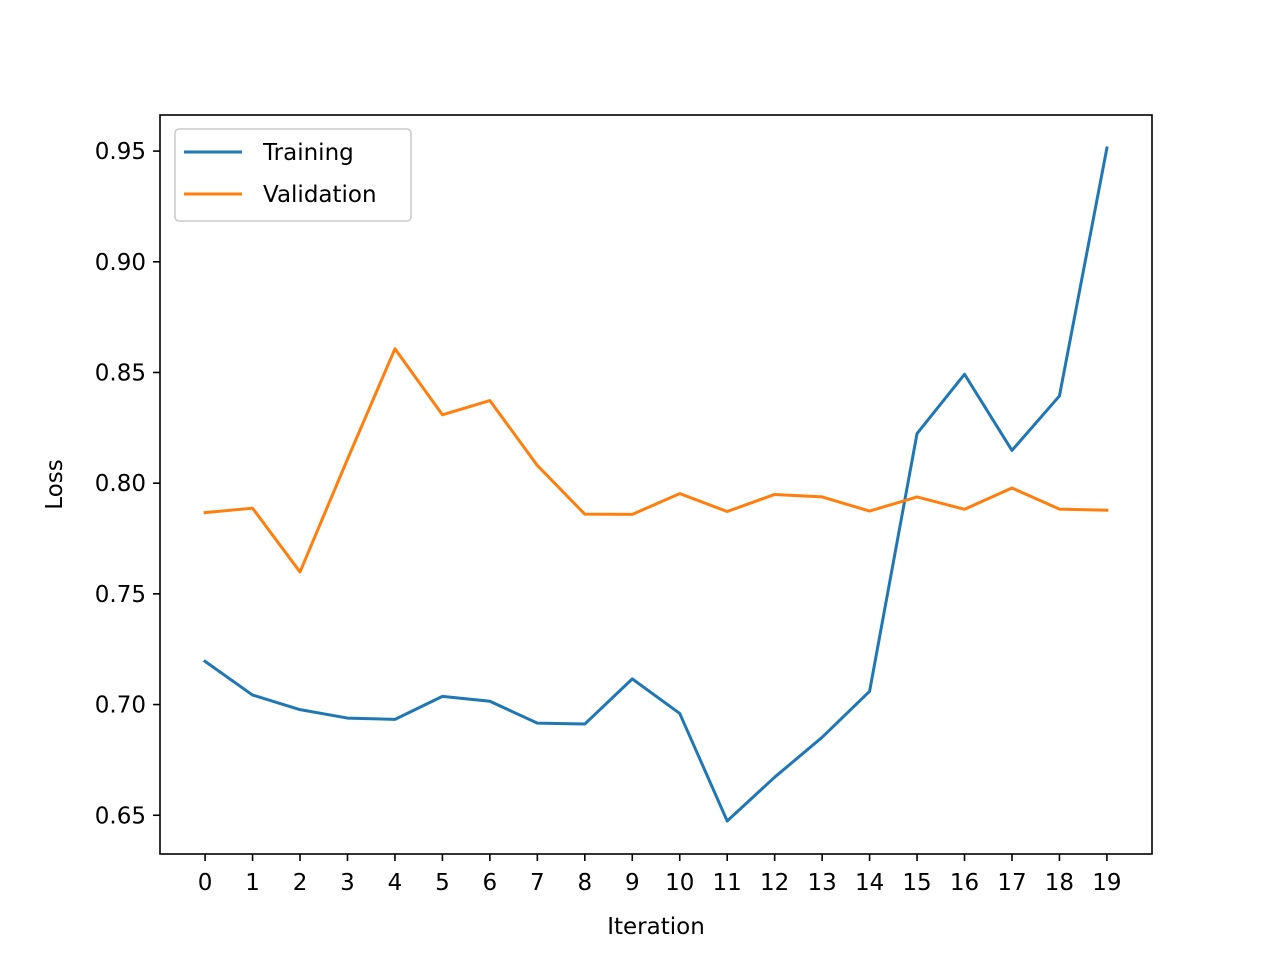  Describe the element at coordinates (1106, 883) in the screenshot. I see `x-tick-label: 19` at that location.